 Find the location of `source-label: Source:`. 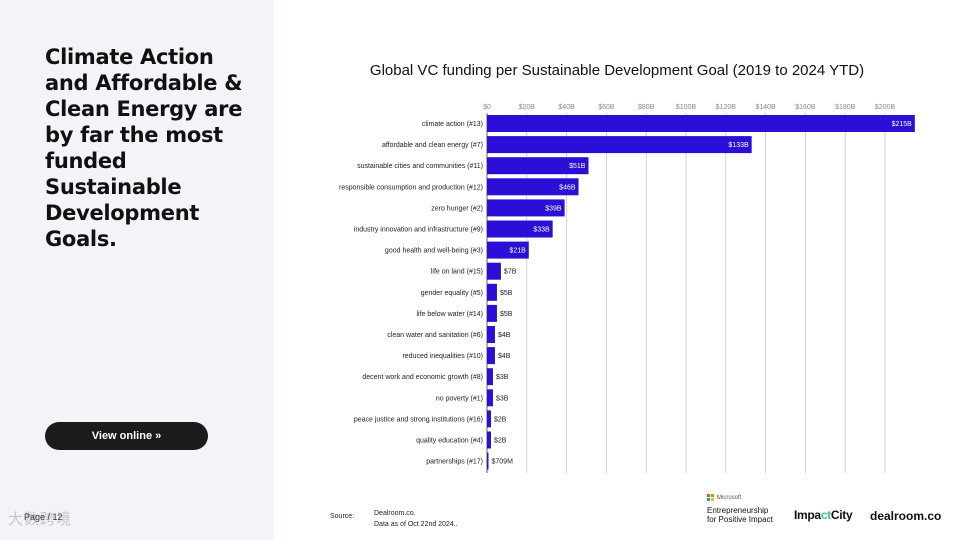

source-label: Source: is located at coordinates (342, 516).